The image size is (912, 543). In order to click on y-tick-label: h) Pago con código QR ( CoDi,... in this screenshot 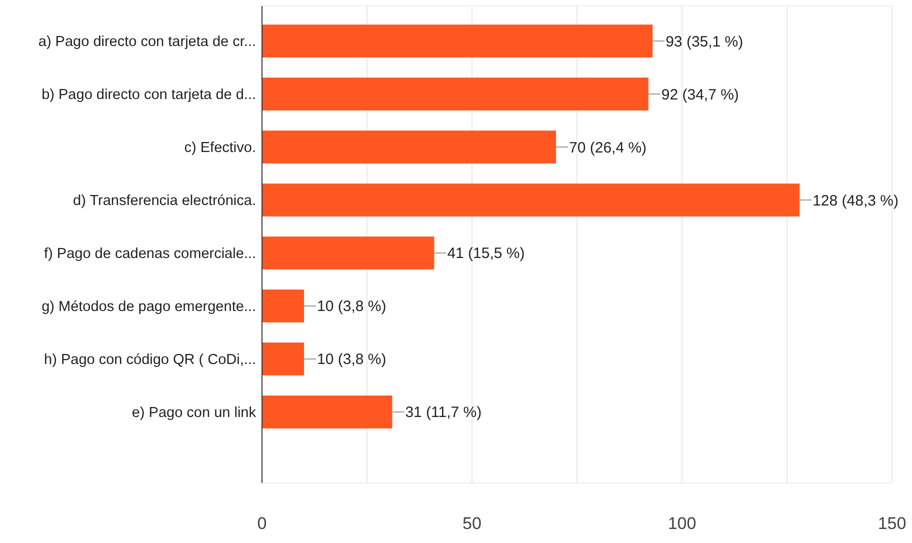, I will do `click(150, 360)`.